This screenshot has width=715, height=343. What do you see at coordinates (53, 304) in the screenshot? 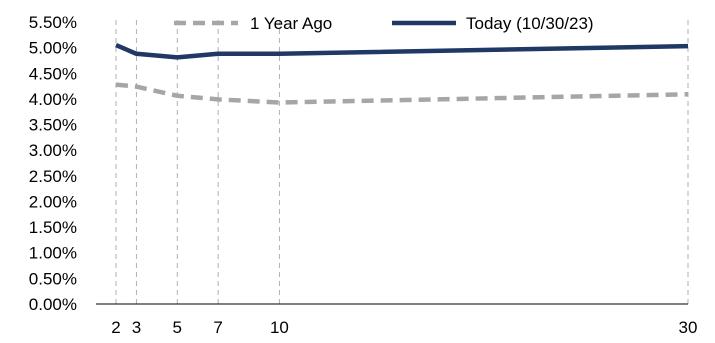
I see `y-tick-label: 0.00%` at bounding box center [53, 304].